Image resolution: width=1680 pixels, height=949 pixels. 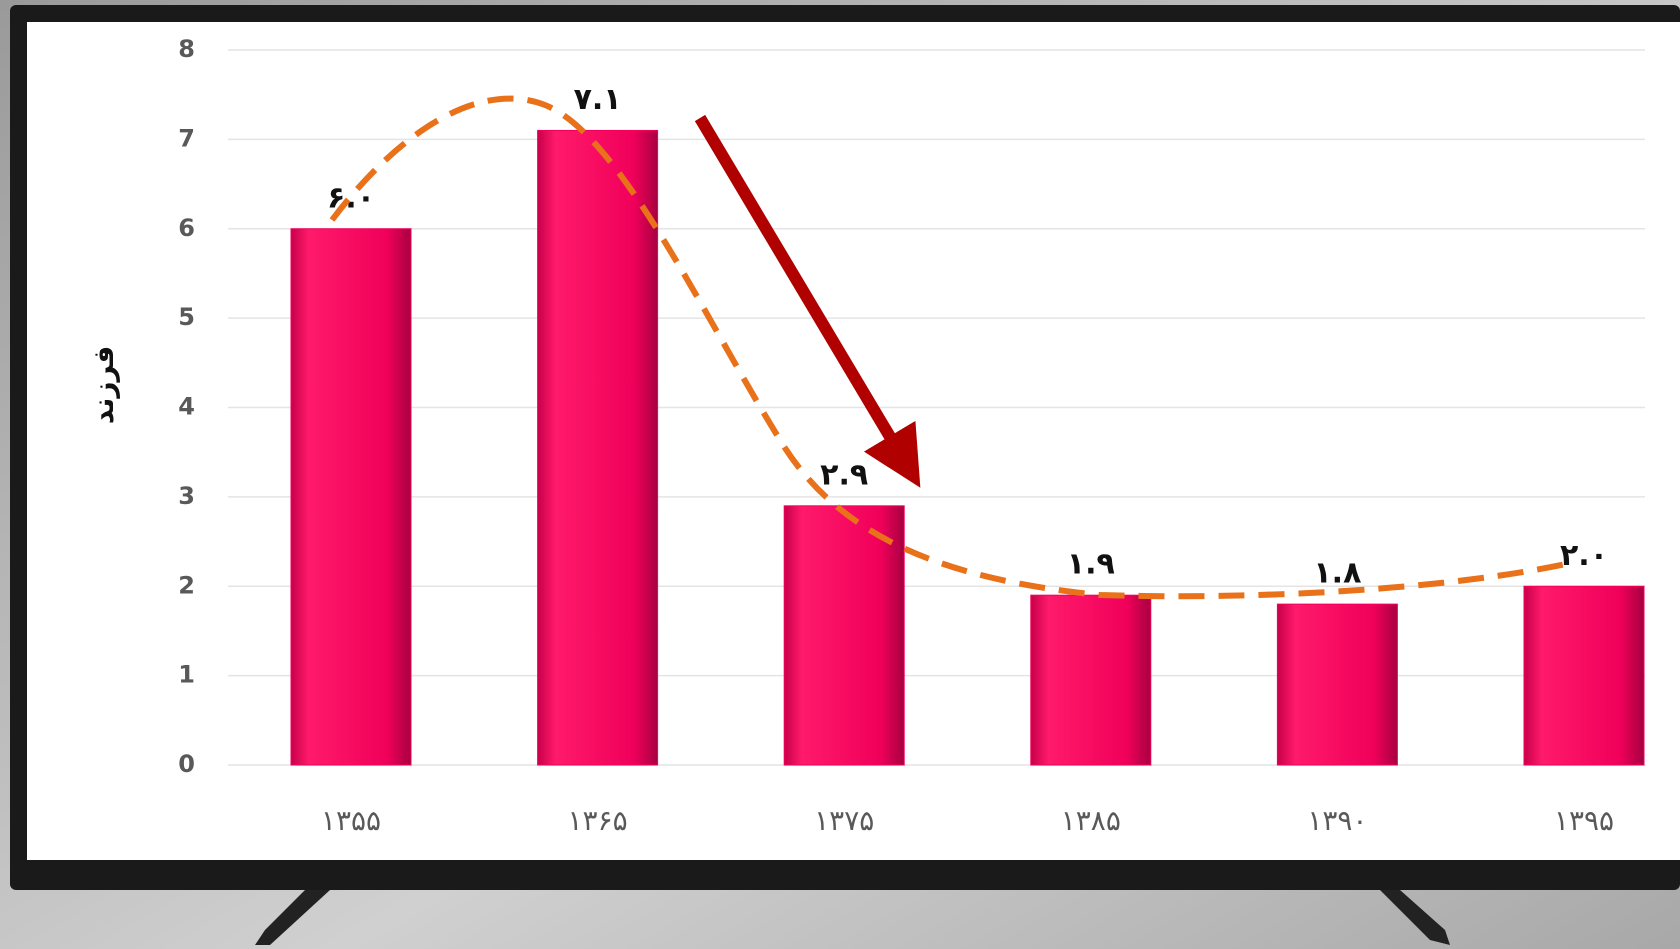 I want to click on y-tick-label: 2, so click(x=186, y=585).